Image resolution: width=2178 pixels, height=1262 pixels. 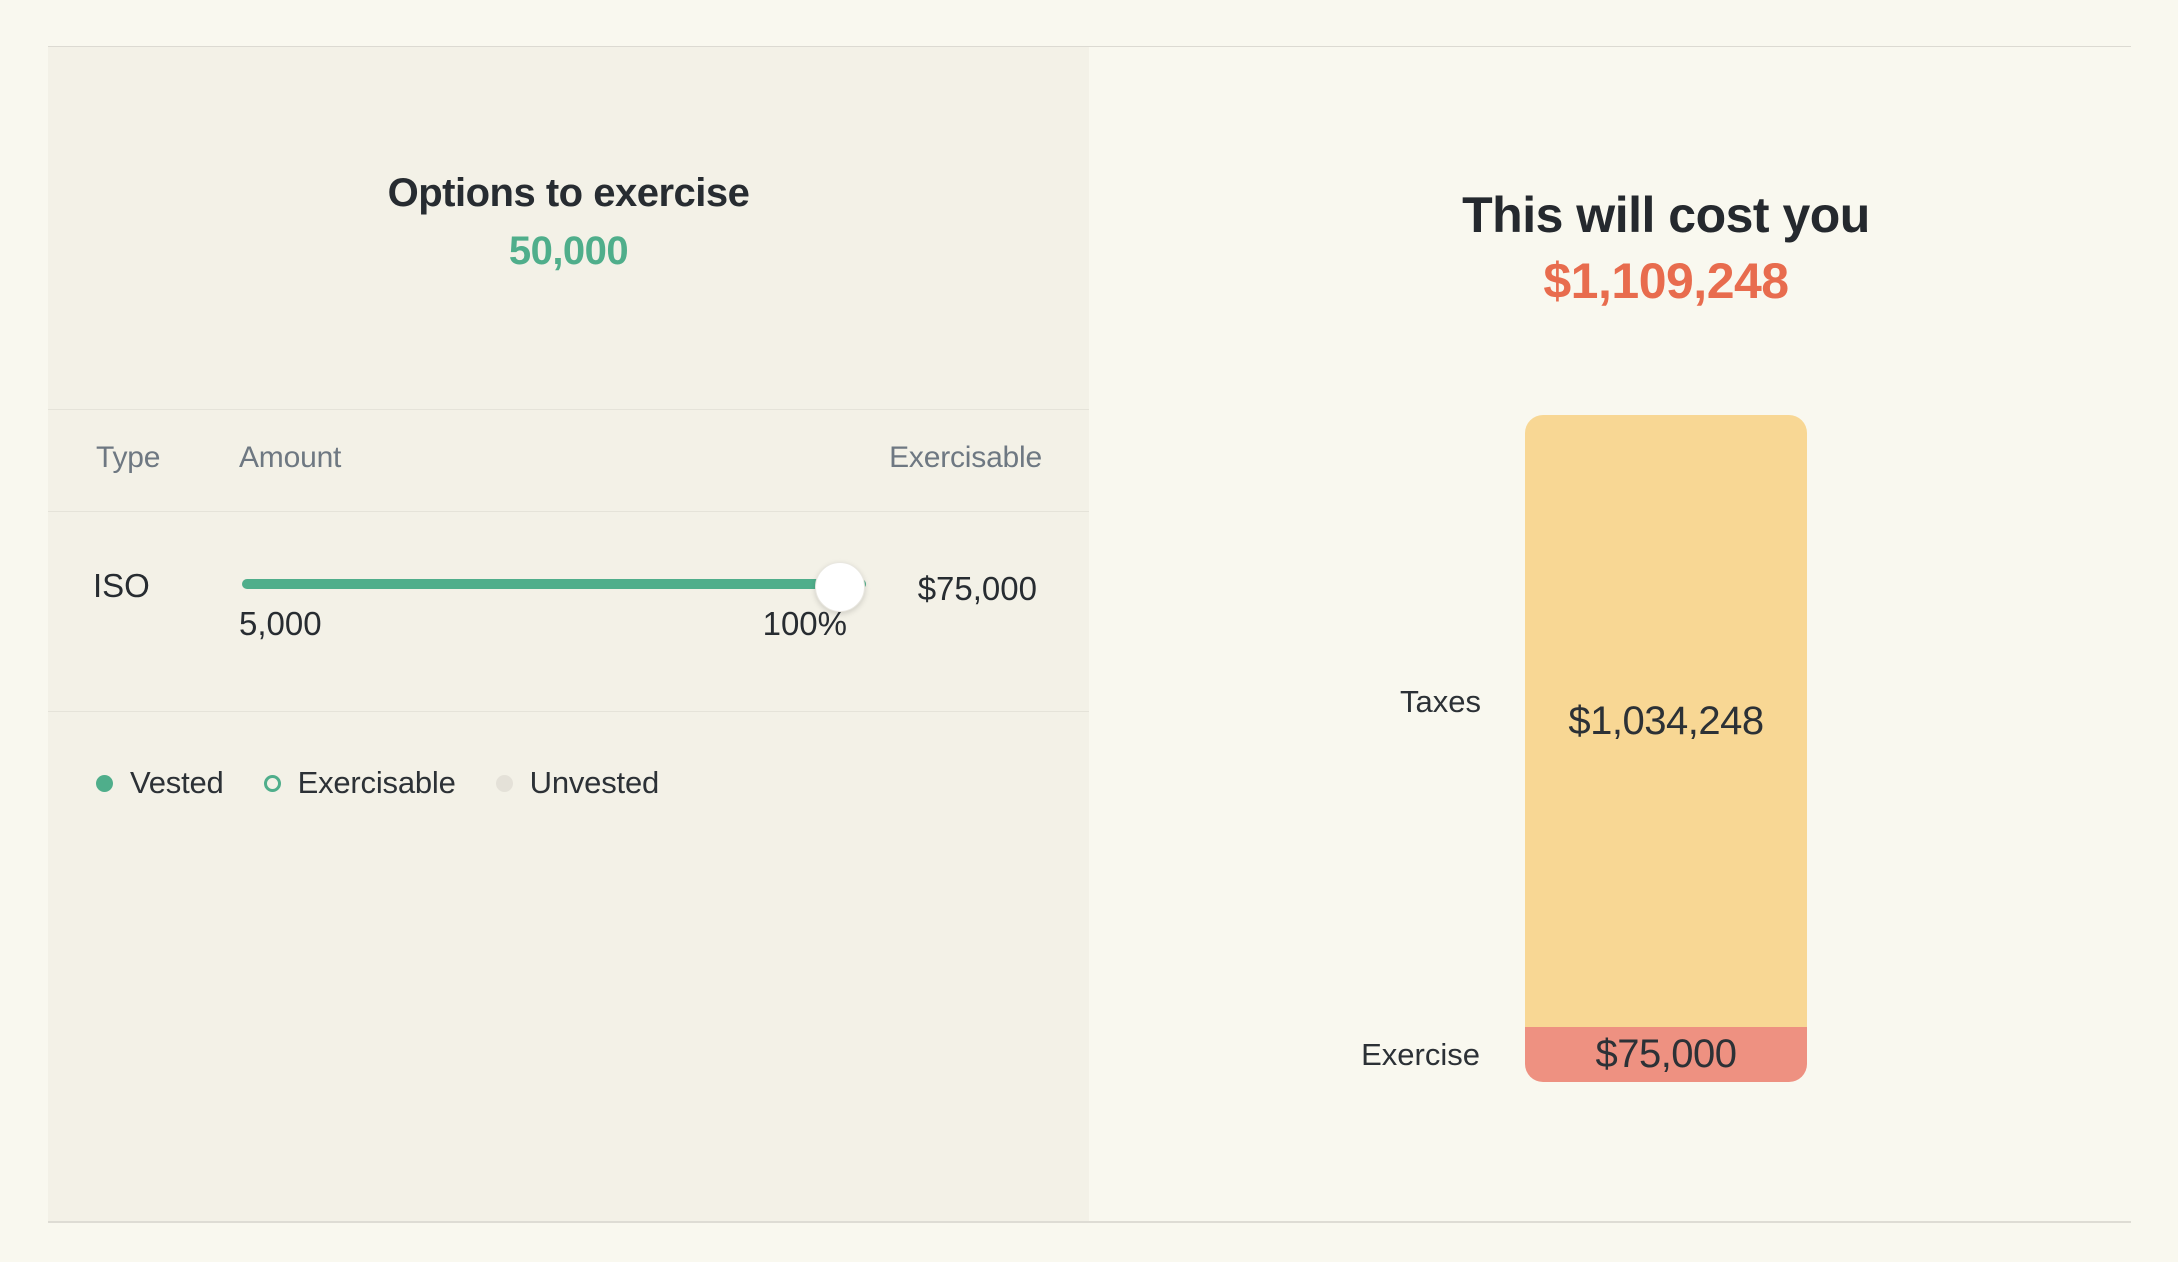 I want to click on amount-slider-fill, so click(x=554, y=584).